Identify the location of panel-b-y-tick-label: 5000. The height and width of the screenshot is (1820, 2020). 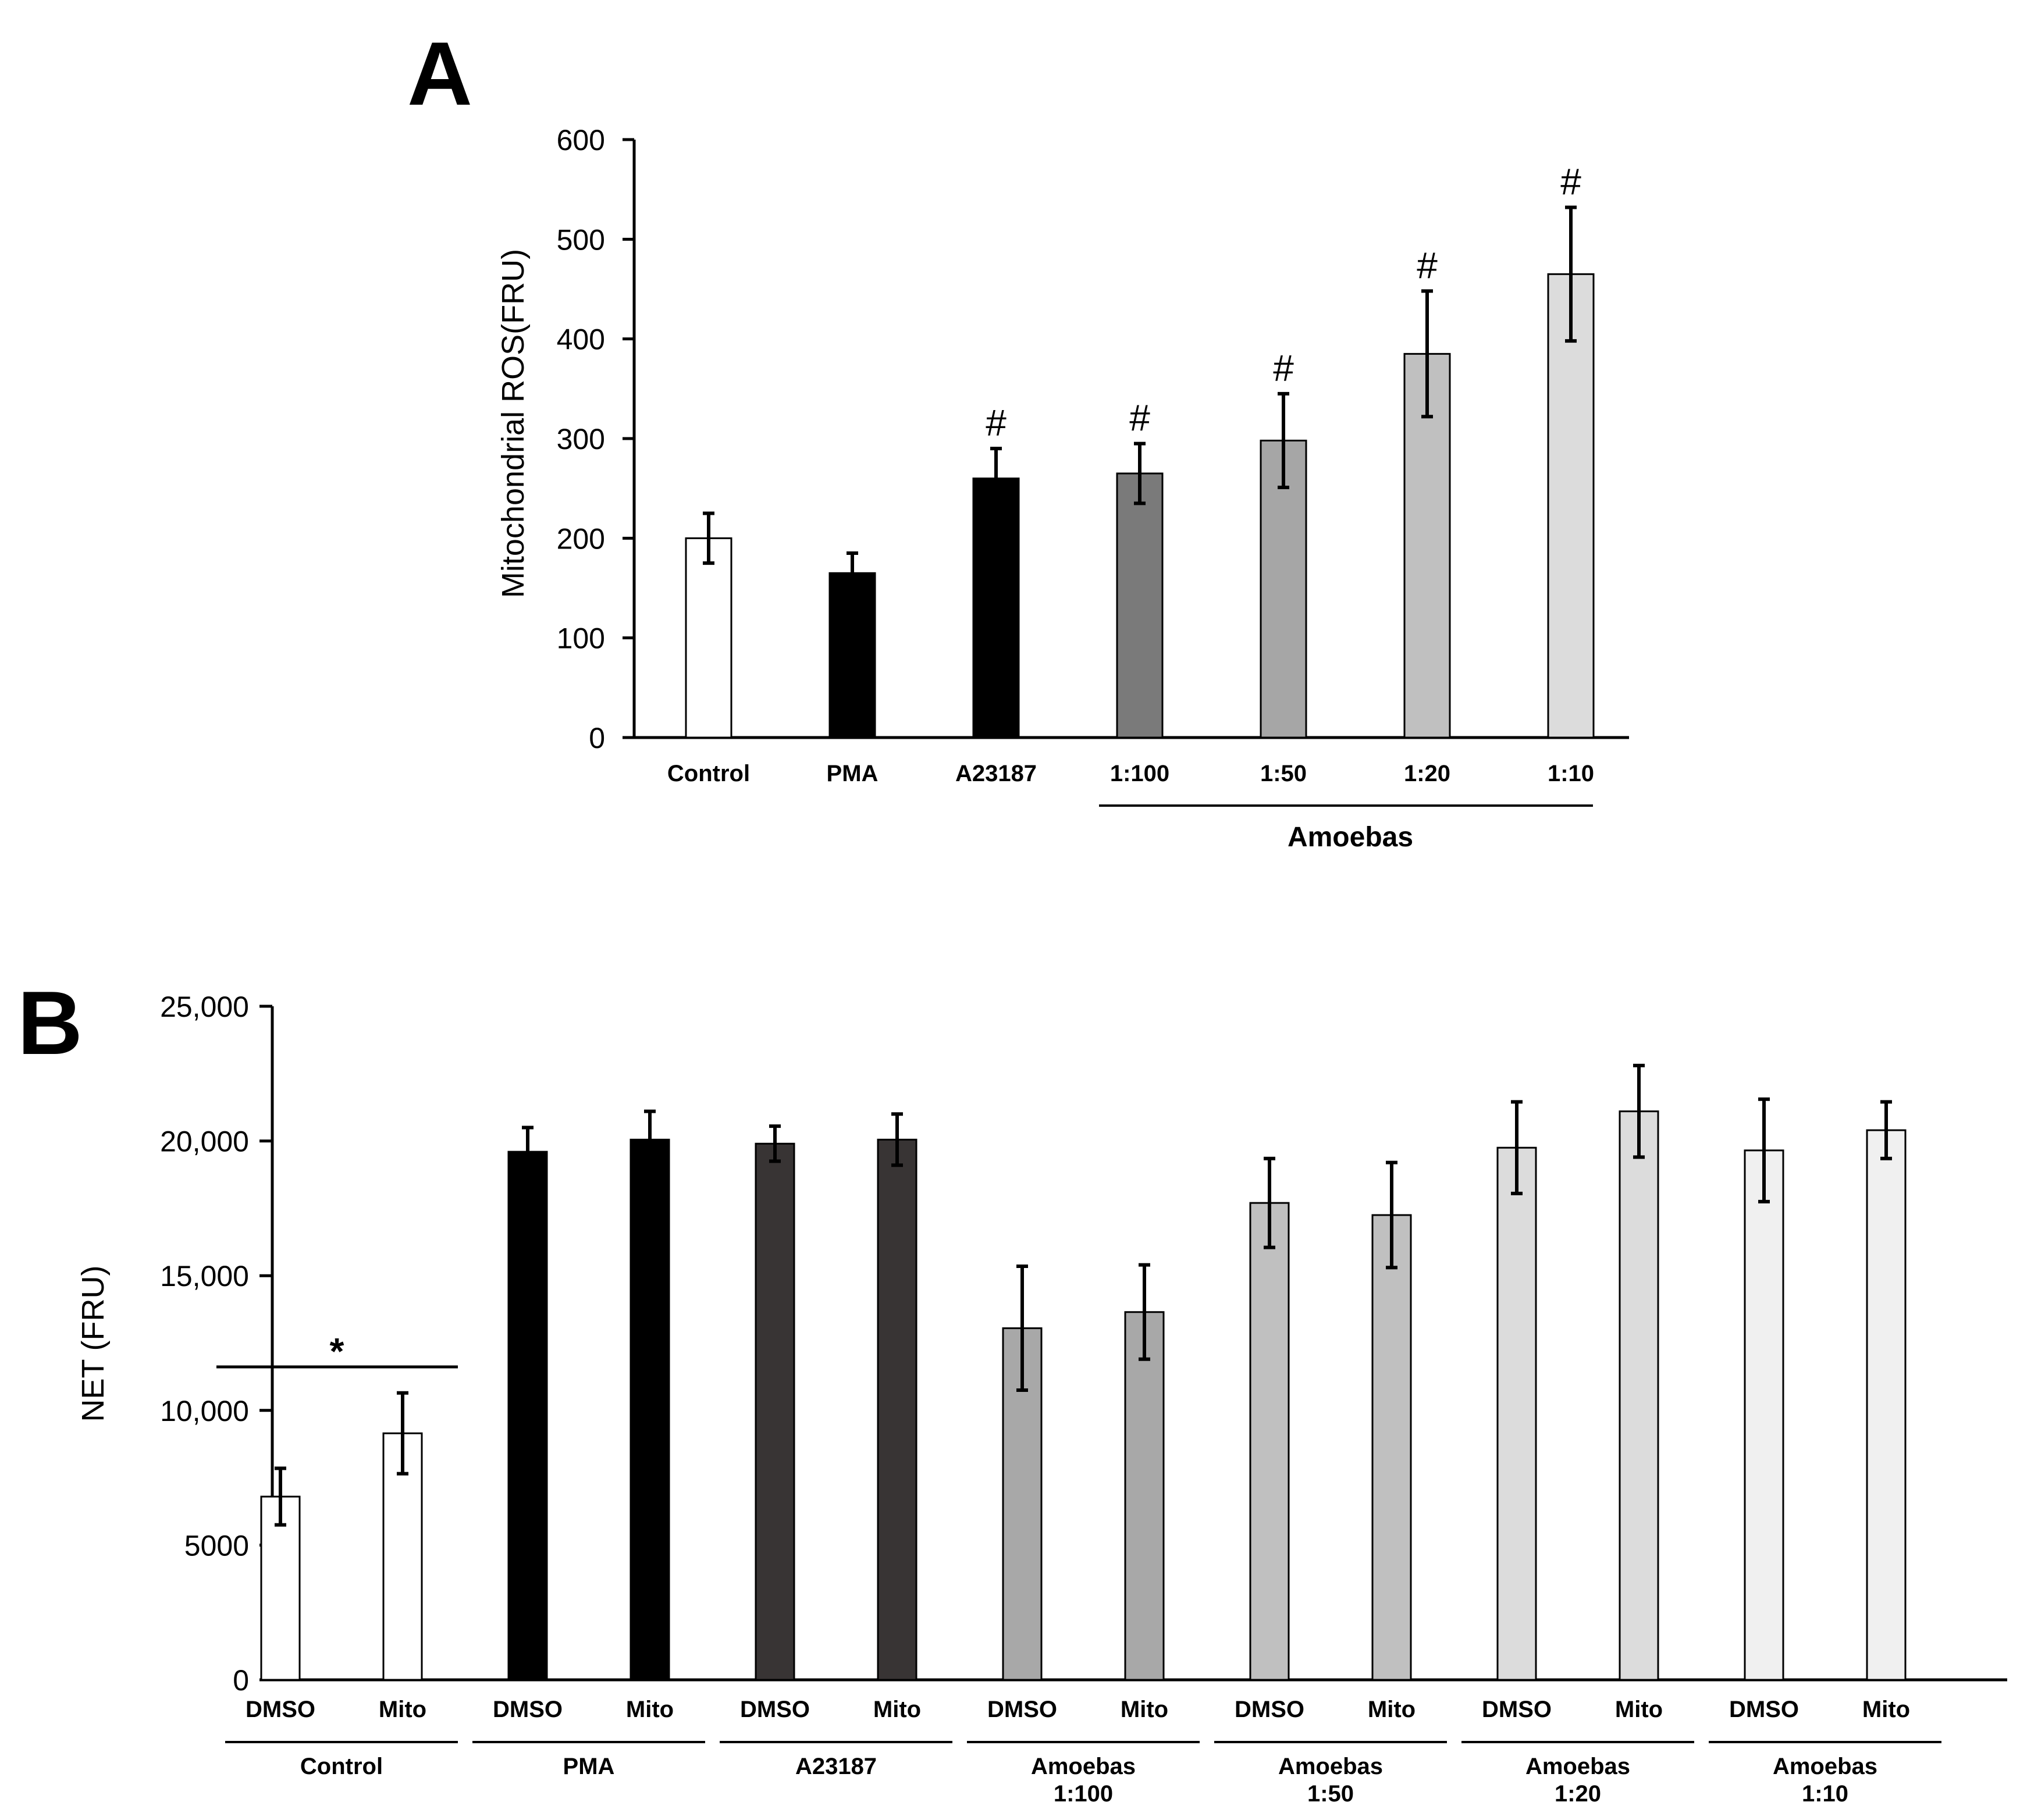
(216, 1546).